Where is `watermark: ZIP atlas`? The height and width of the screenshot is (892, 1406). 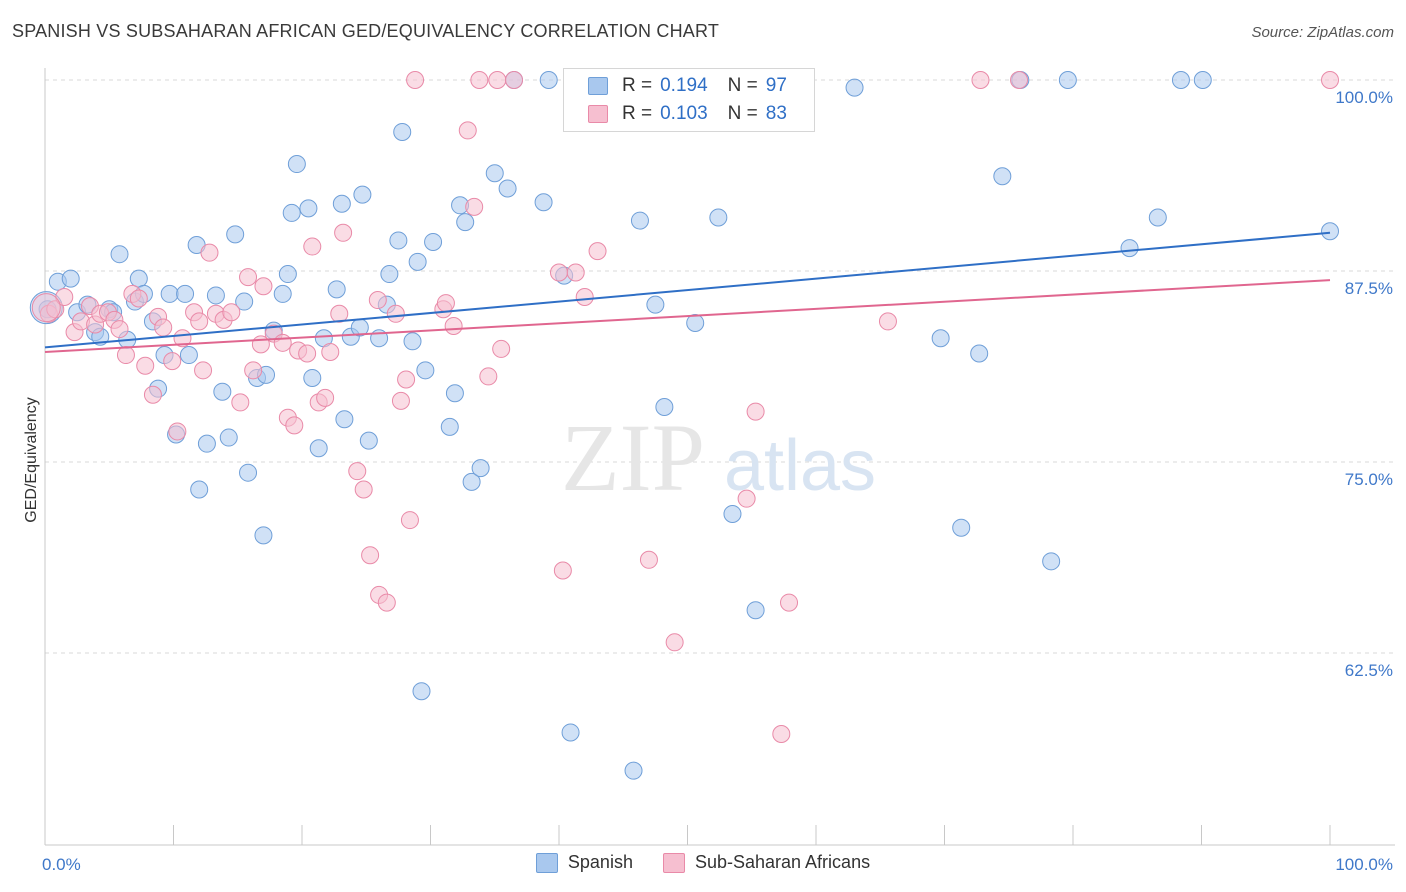
watermark: ZIP atlas is located at coordinates (718, 457).